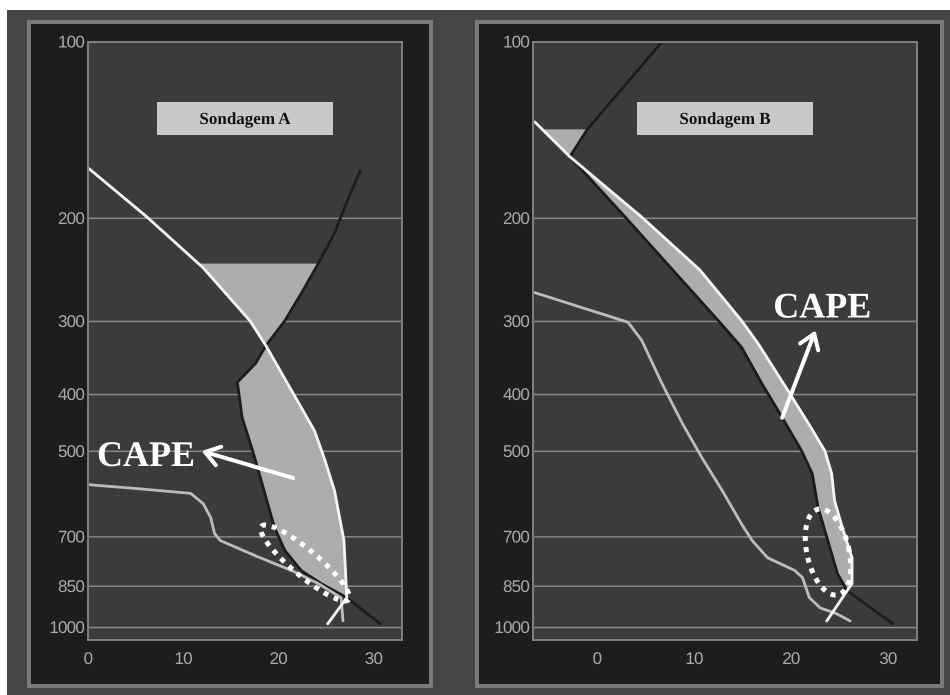 This screenshot has width=950, height=695. Describe the element at coordinates (245, 118) in the screenshot. I see `text: Sondagem A` at that location.